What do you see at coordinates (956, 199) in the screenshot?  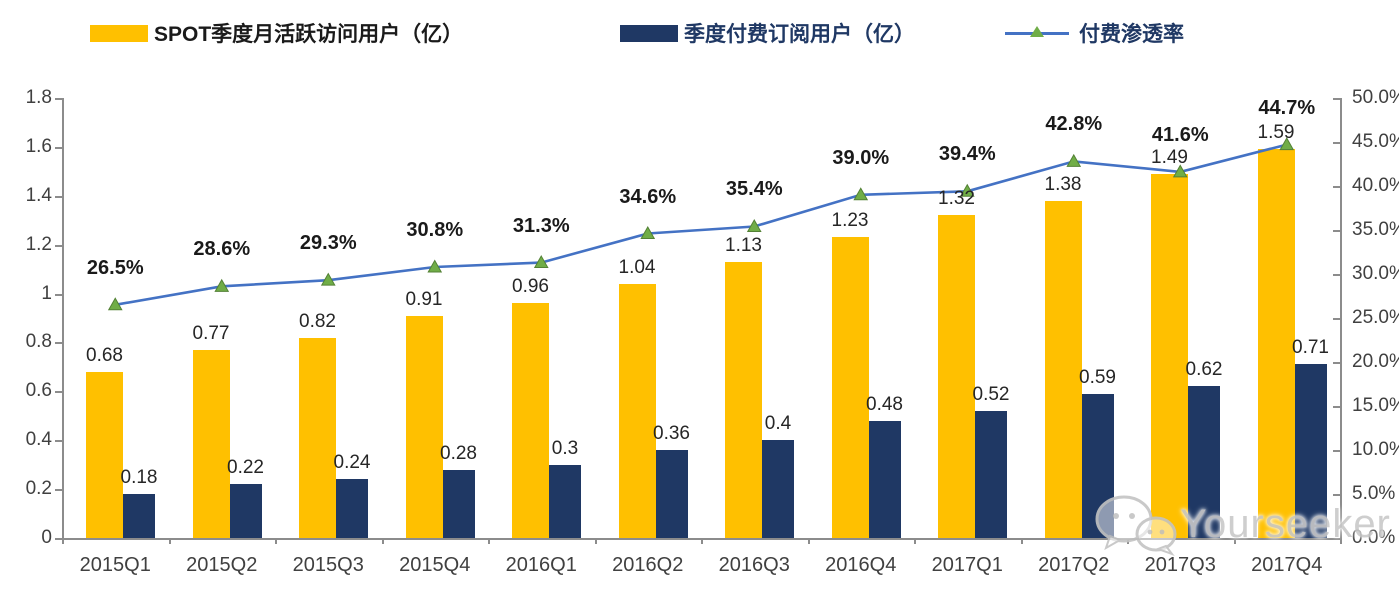 I see `bar-label-mau: 1.32` at bounding box center [956, 199].